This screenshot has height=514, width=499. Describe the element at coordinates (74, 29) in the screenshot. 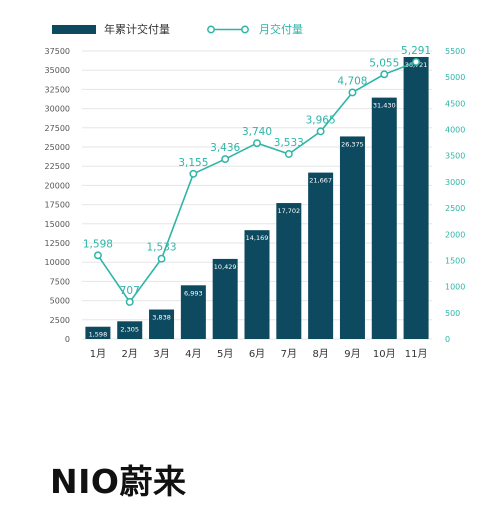

I see `legend-bar-swatch` at that location.